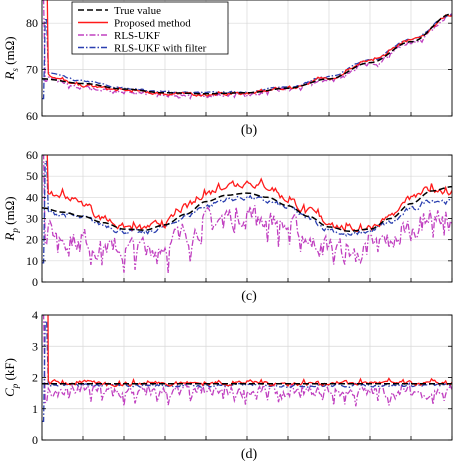 The height and width of the screenshot is (474, 474). What do you see at coordinates (35, 315) in the screenshot?
I see `y-tick-label: 4` at bounding box center [35, 315].